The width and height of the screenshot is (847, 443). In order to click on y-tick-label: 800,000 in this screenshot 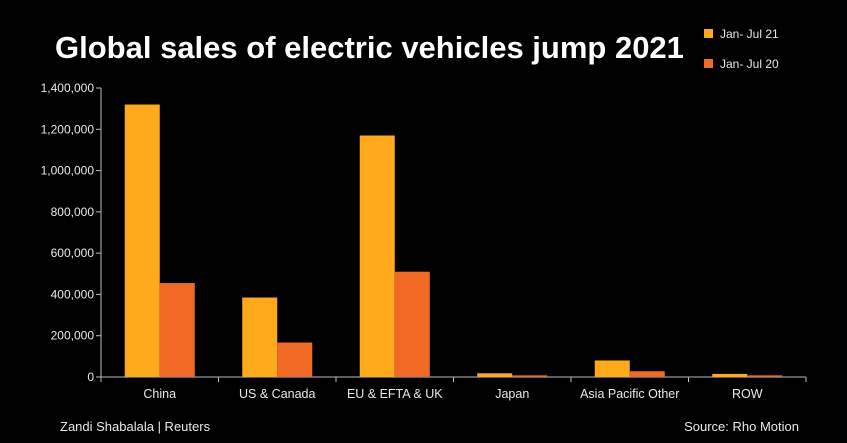, I will do `click(73, 212)`.